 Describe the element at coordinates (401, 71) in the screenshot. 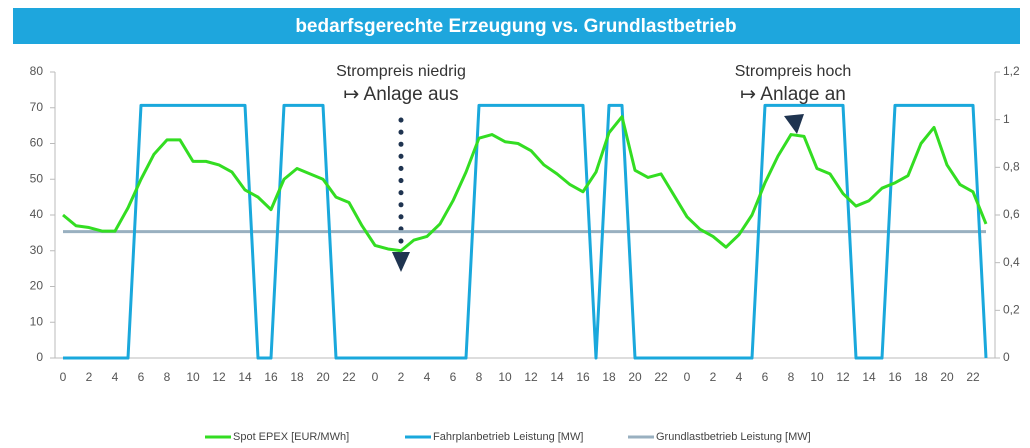

I see `annotation: Strompreis niedrig` at that location.